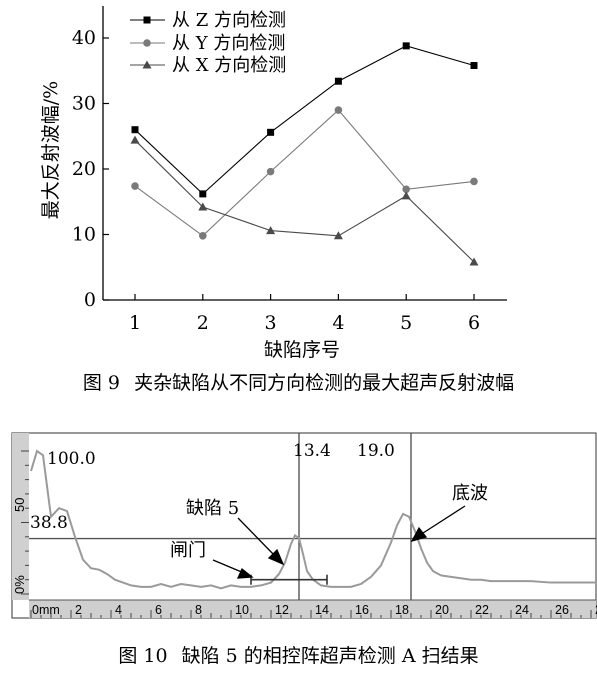 The height and width of the screenshot is (674, 597). Describe the element at coordinates (19, 584) in the screenshot. I see `amplitude-tick-0: 0%` at that location.